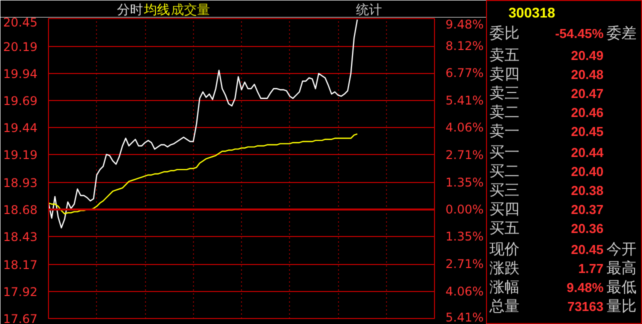 The height and width of the screenshot is (324, 642). I want to click on text: 1.77, so click(591, 268).